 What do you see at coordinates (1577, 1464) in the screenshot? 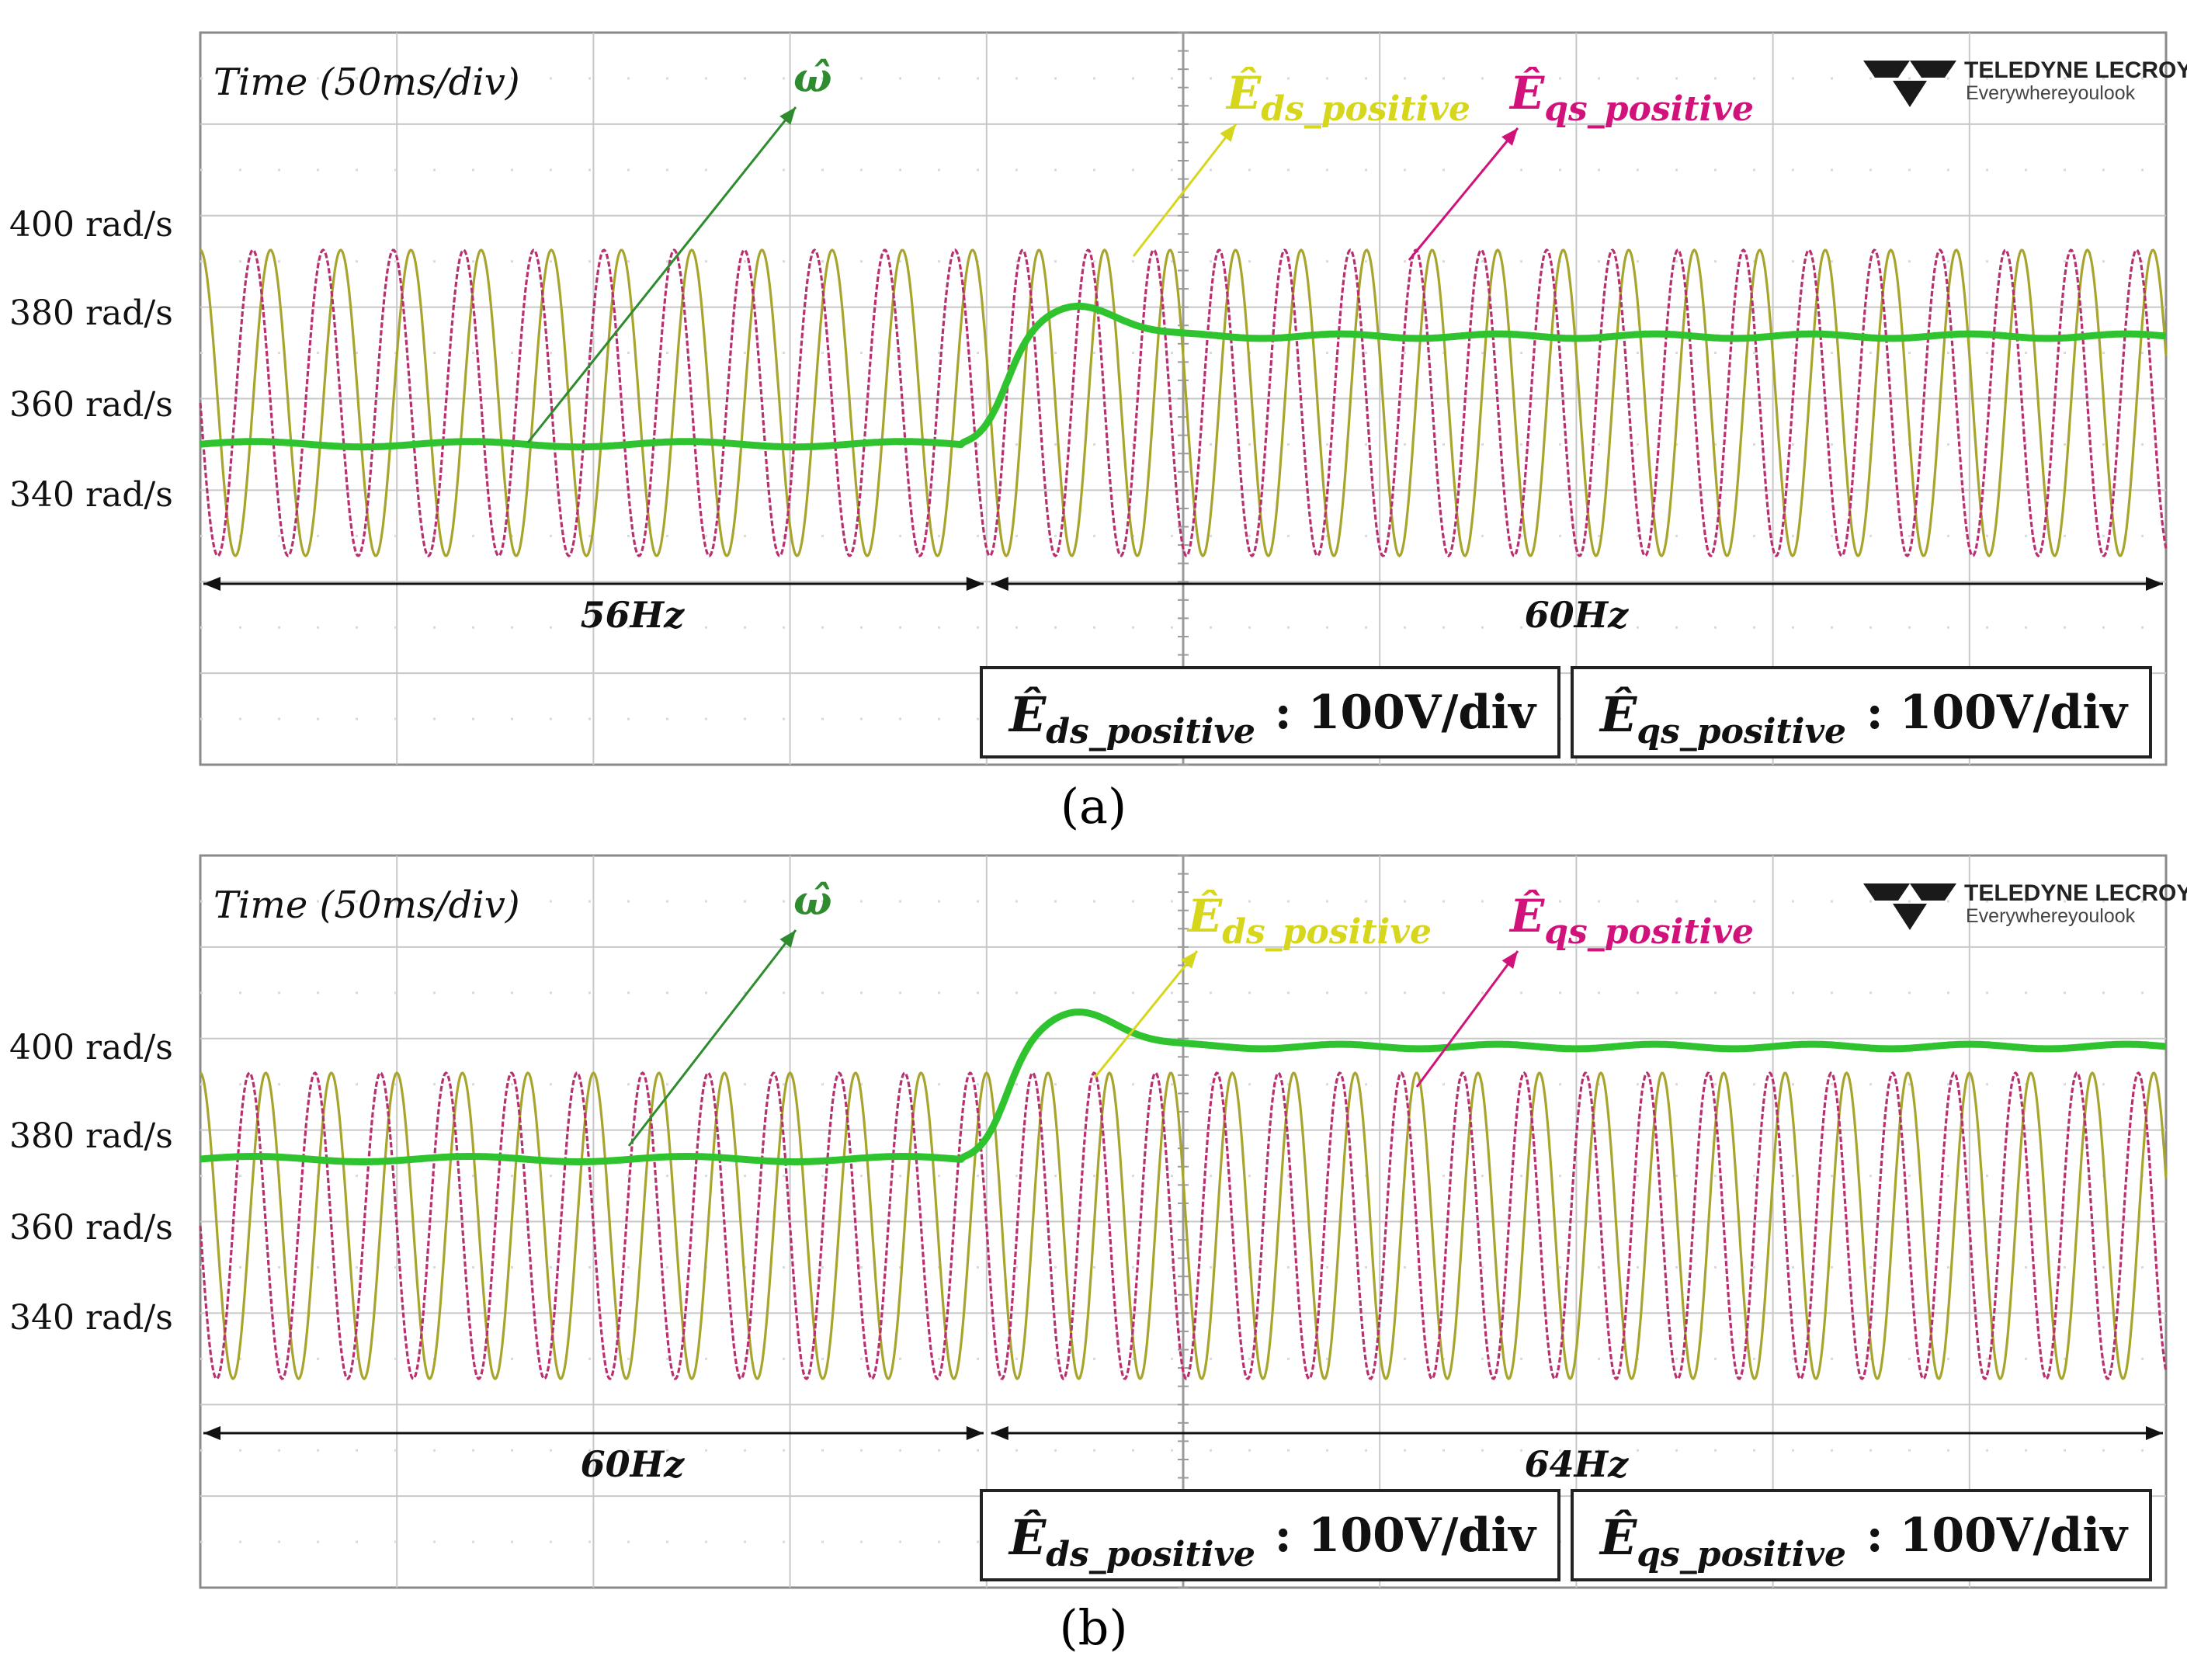
I see `freq-after-label: 64Hz` at bounding box center [1577, 1464].